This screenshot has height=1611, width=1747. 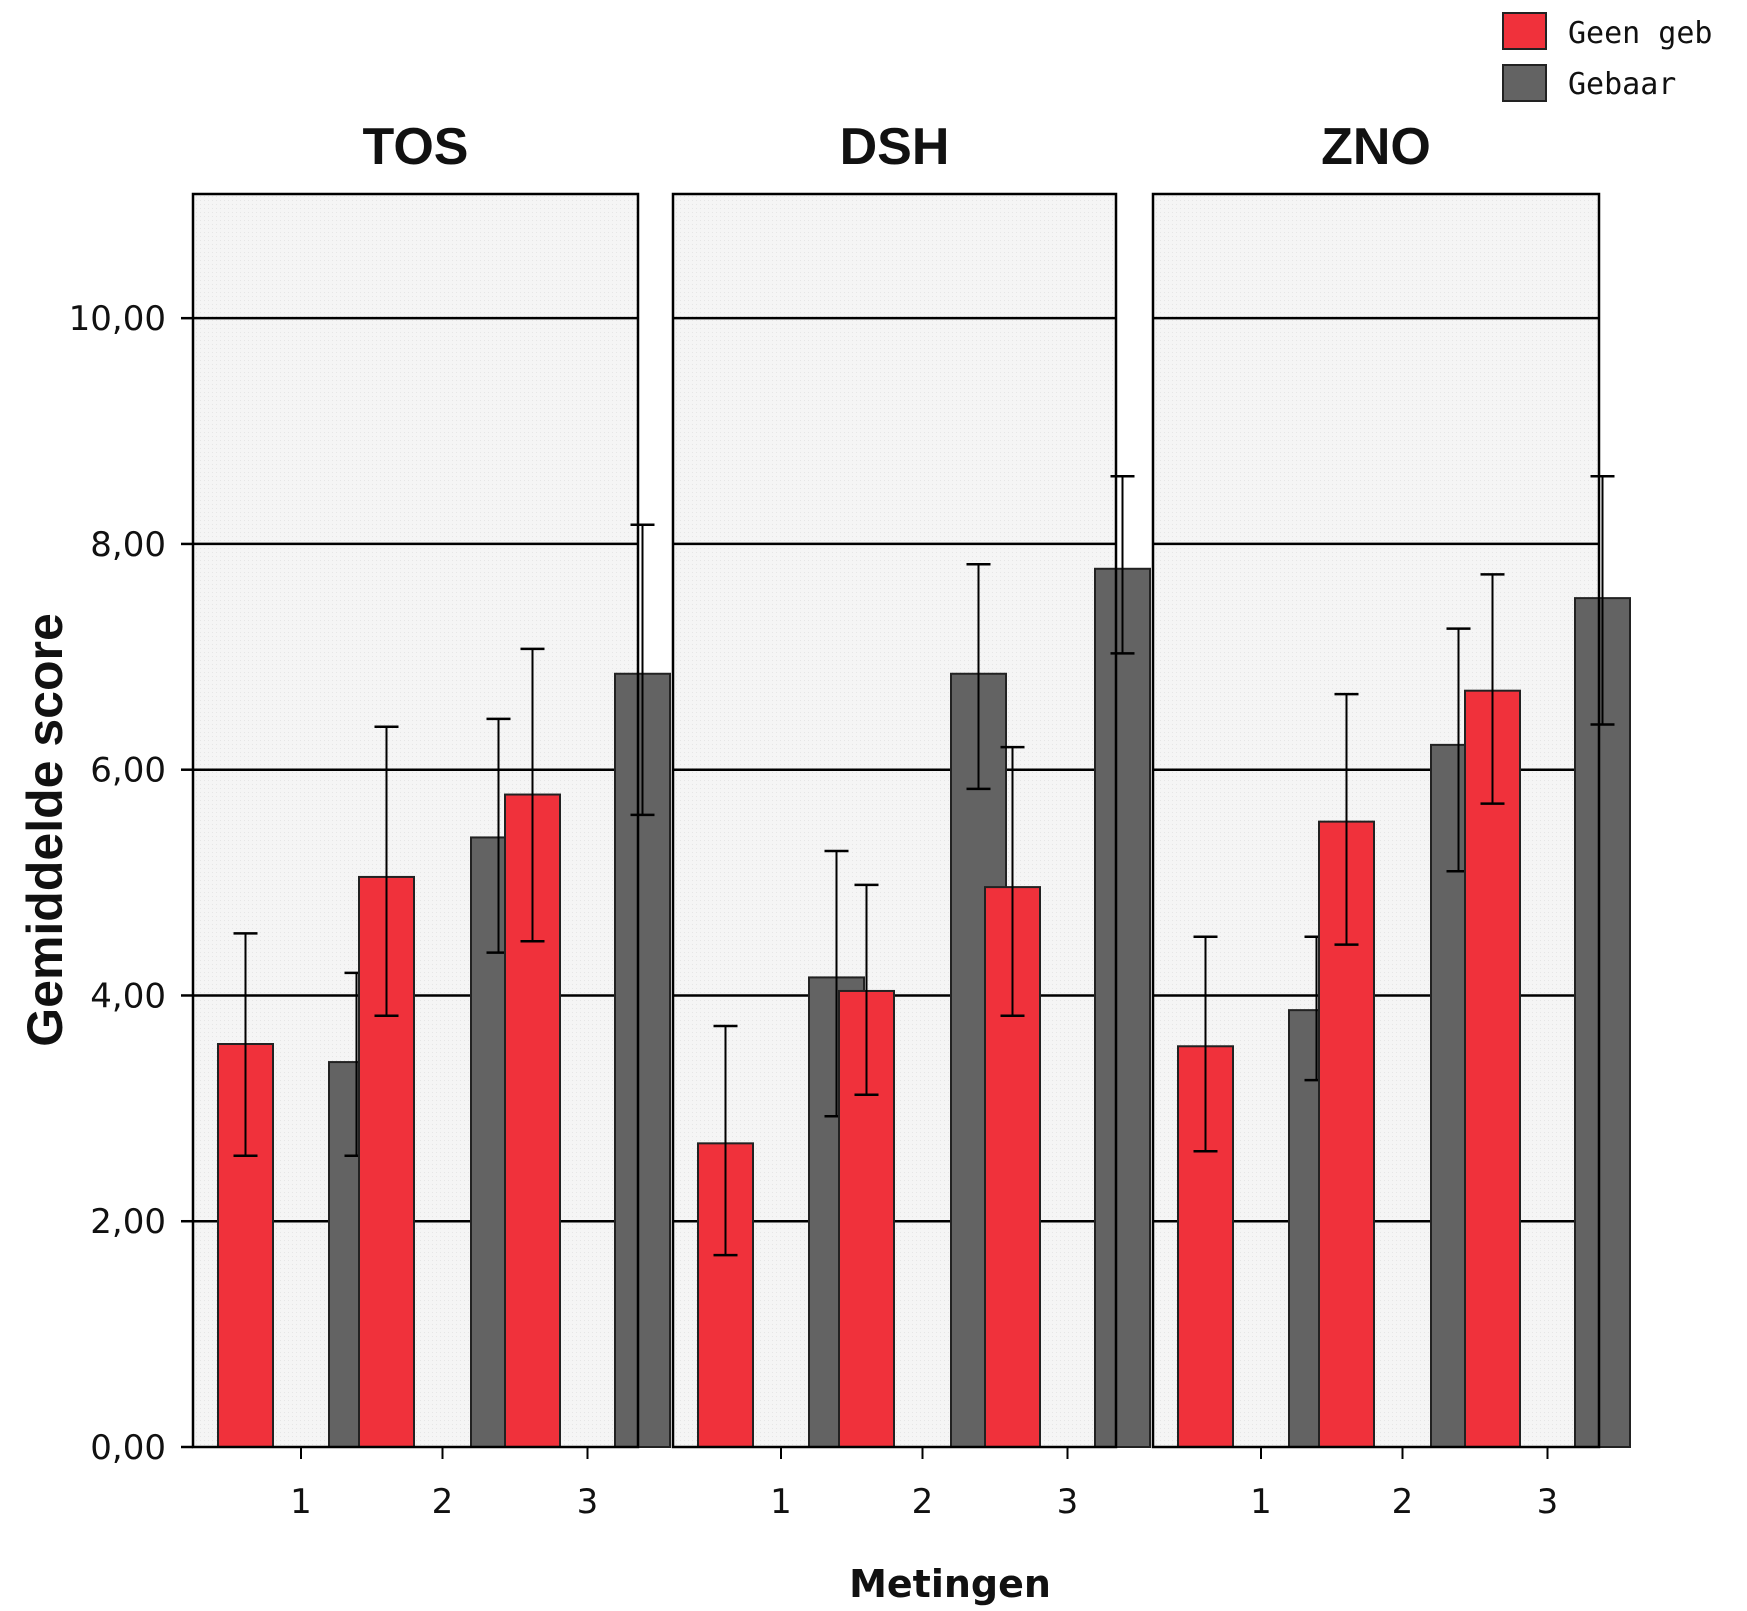 I want to click on errorbar-dsh-m1-geen-geb, so click(x=725, y=1140).